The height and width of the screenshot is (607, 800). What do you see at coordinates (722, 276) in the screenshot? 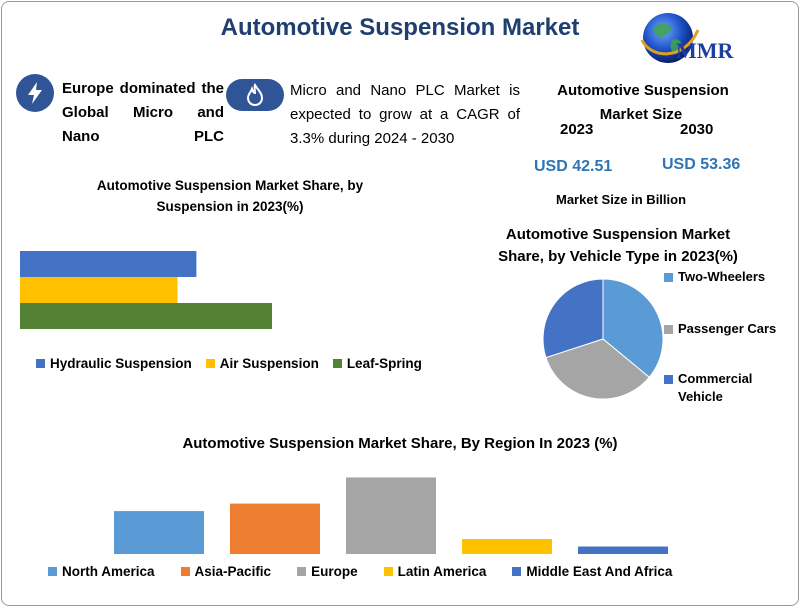
I see `legend-two-wheelers-label: Two-Wheelers` at bounding box center [722, 276].